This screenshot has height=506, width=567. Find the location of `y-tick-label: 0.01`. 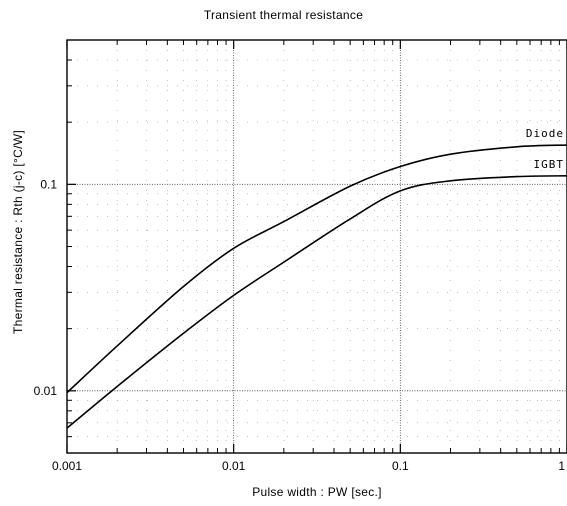

y-tick-label: 0.01 is located at coordinates (46, 391).